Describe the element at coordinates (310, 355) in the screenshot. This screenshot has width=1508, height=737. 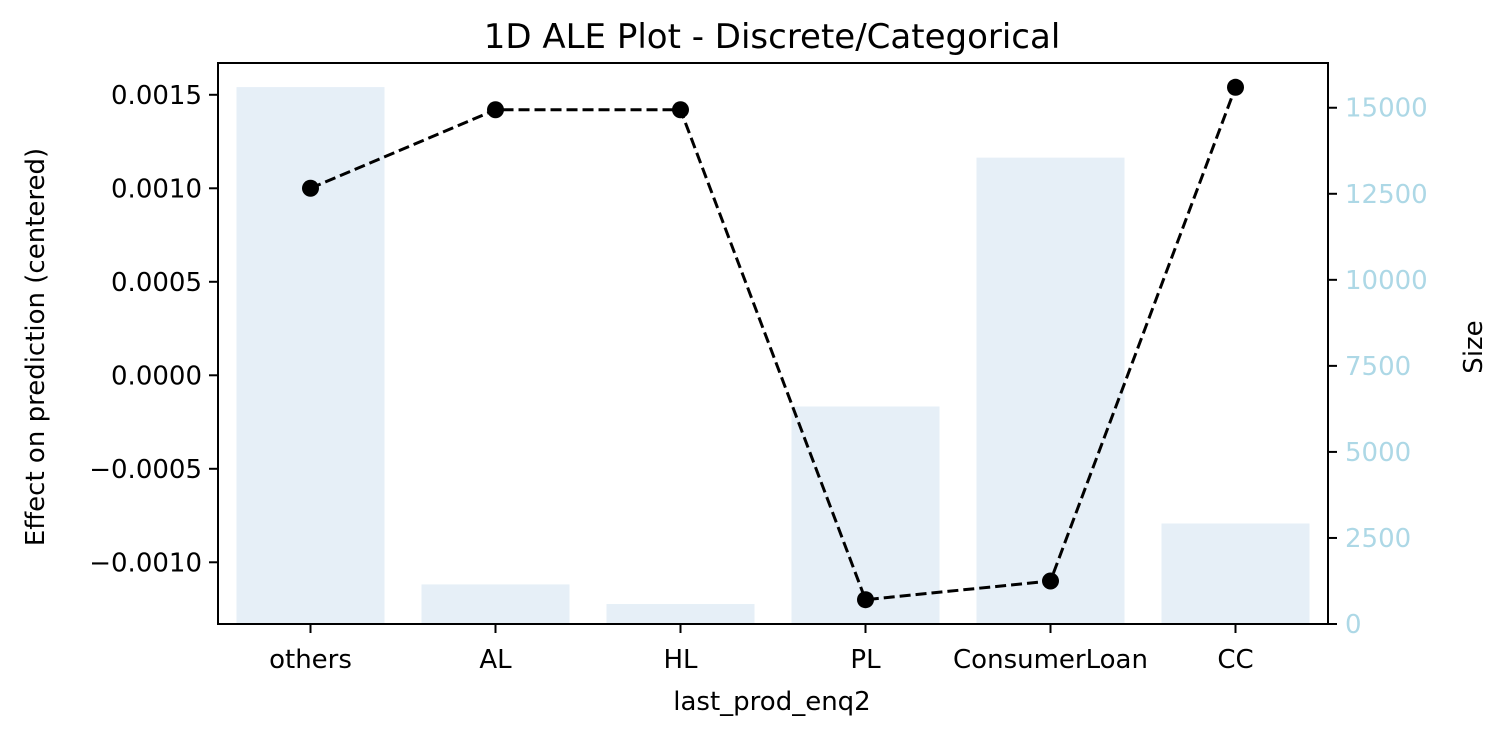
I see `size-bar-others` at that location.